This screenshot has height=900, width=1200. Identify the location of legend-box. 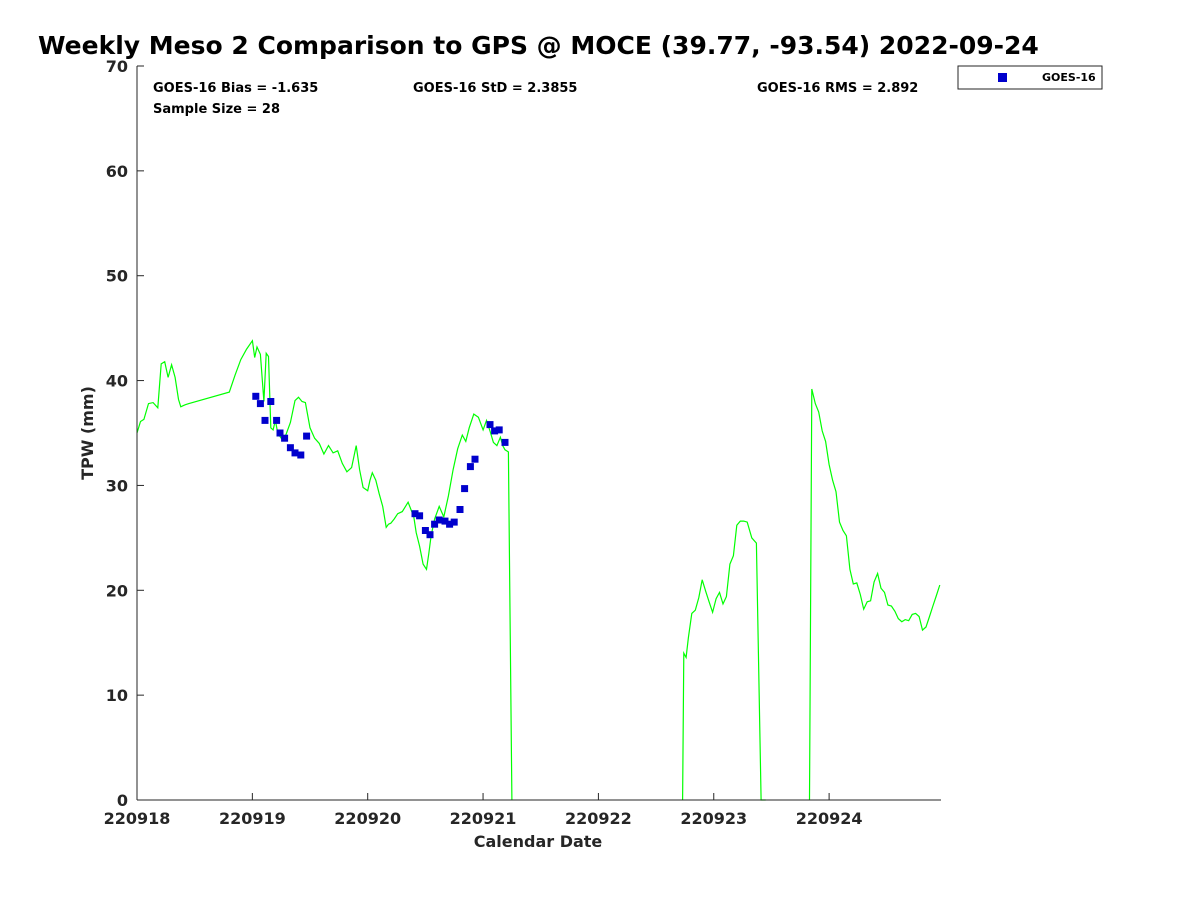
(1030, 77).